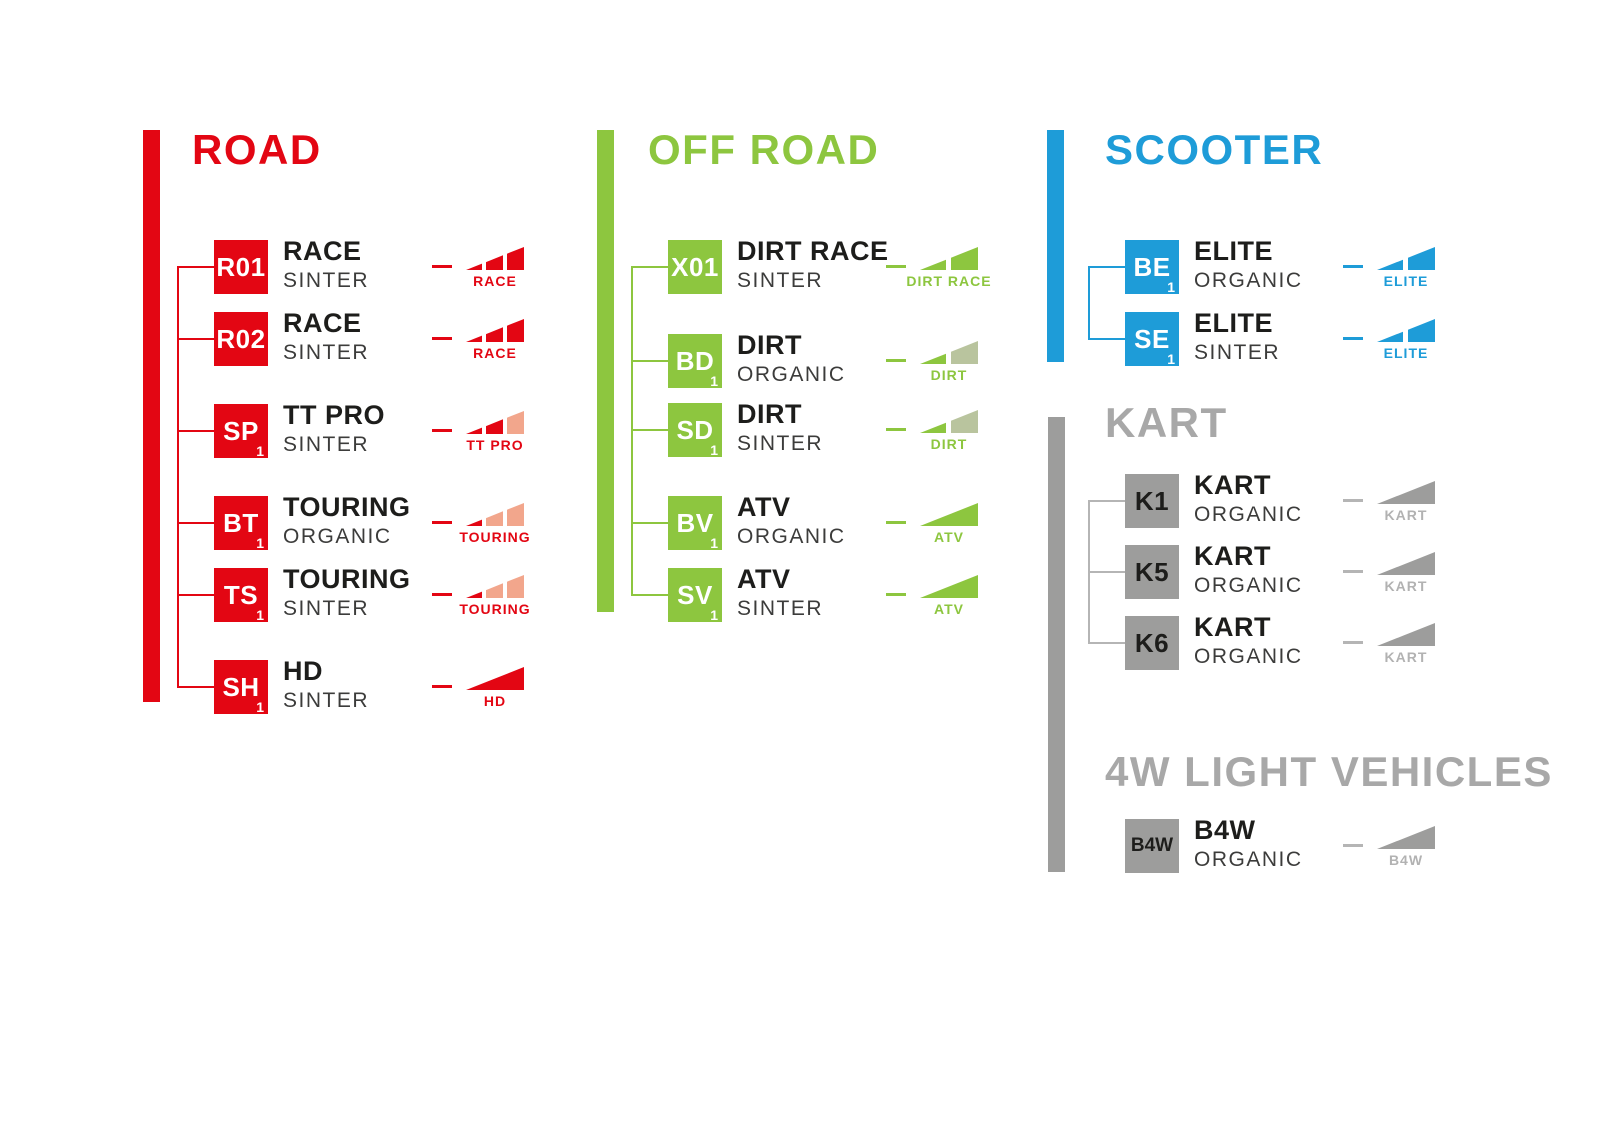 This screenshot has height=1131, width=1600. Describe the element at coordinates (1406, 515) in the screenshot. I see `performance-label: KART` at that location.